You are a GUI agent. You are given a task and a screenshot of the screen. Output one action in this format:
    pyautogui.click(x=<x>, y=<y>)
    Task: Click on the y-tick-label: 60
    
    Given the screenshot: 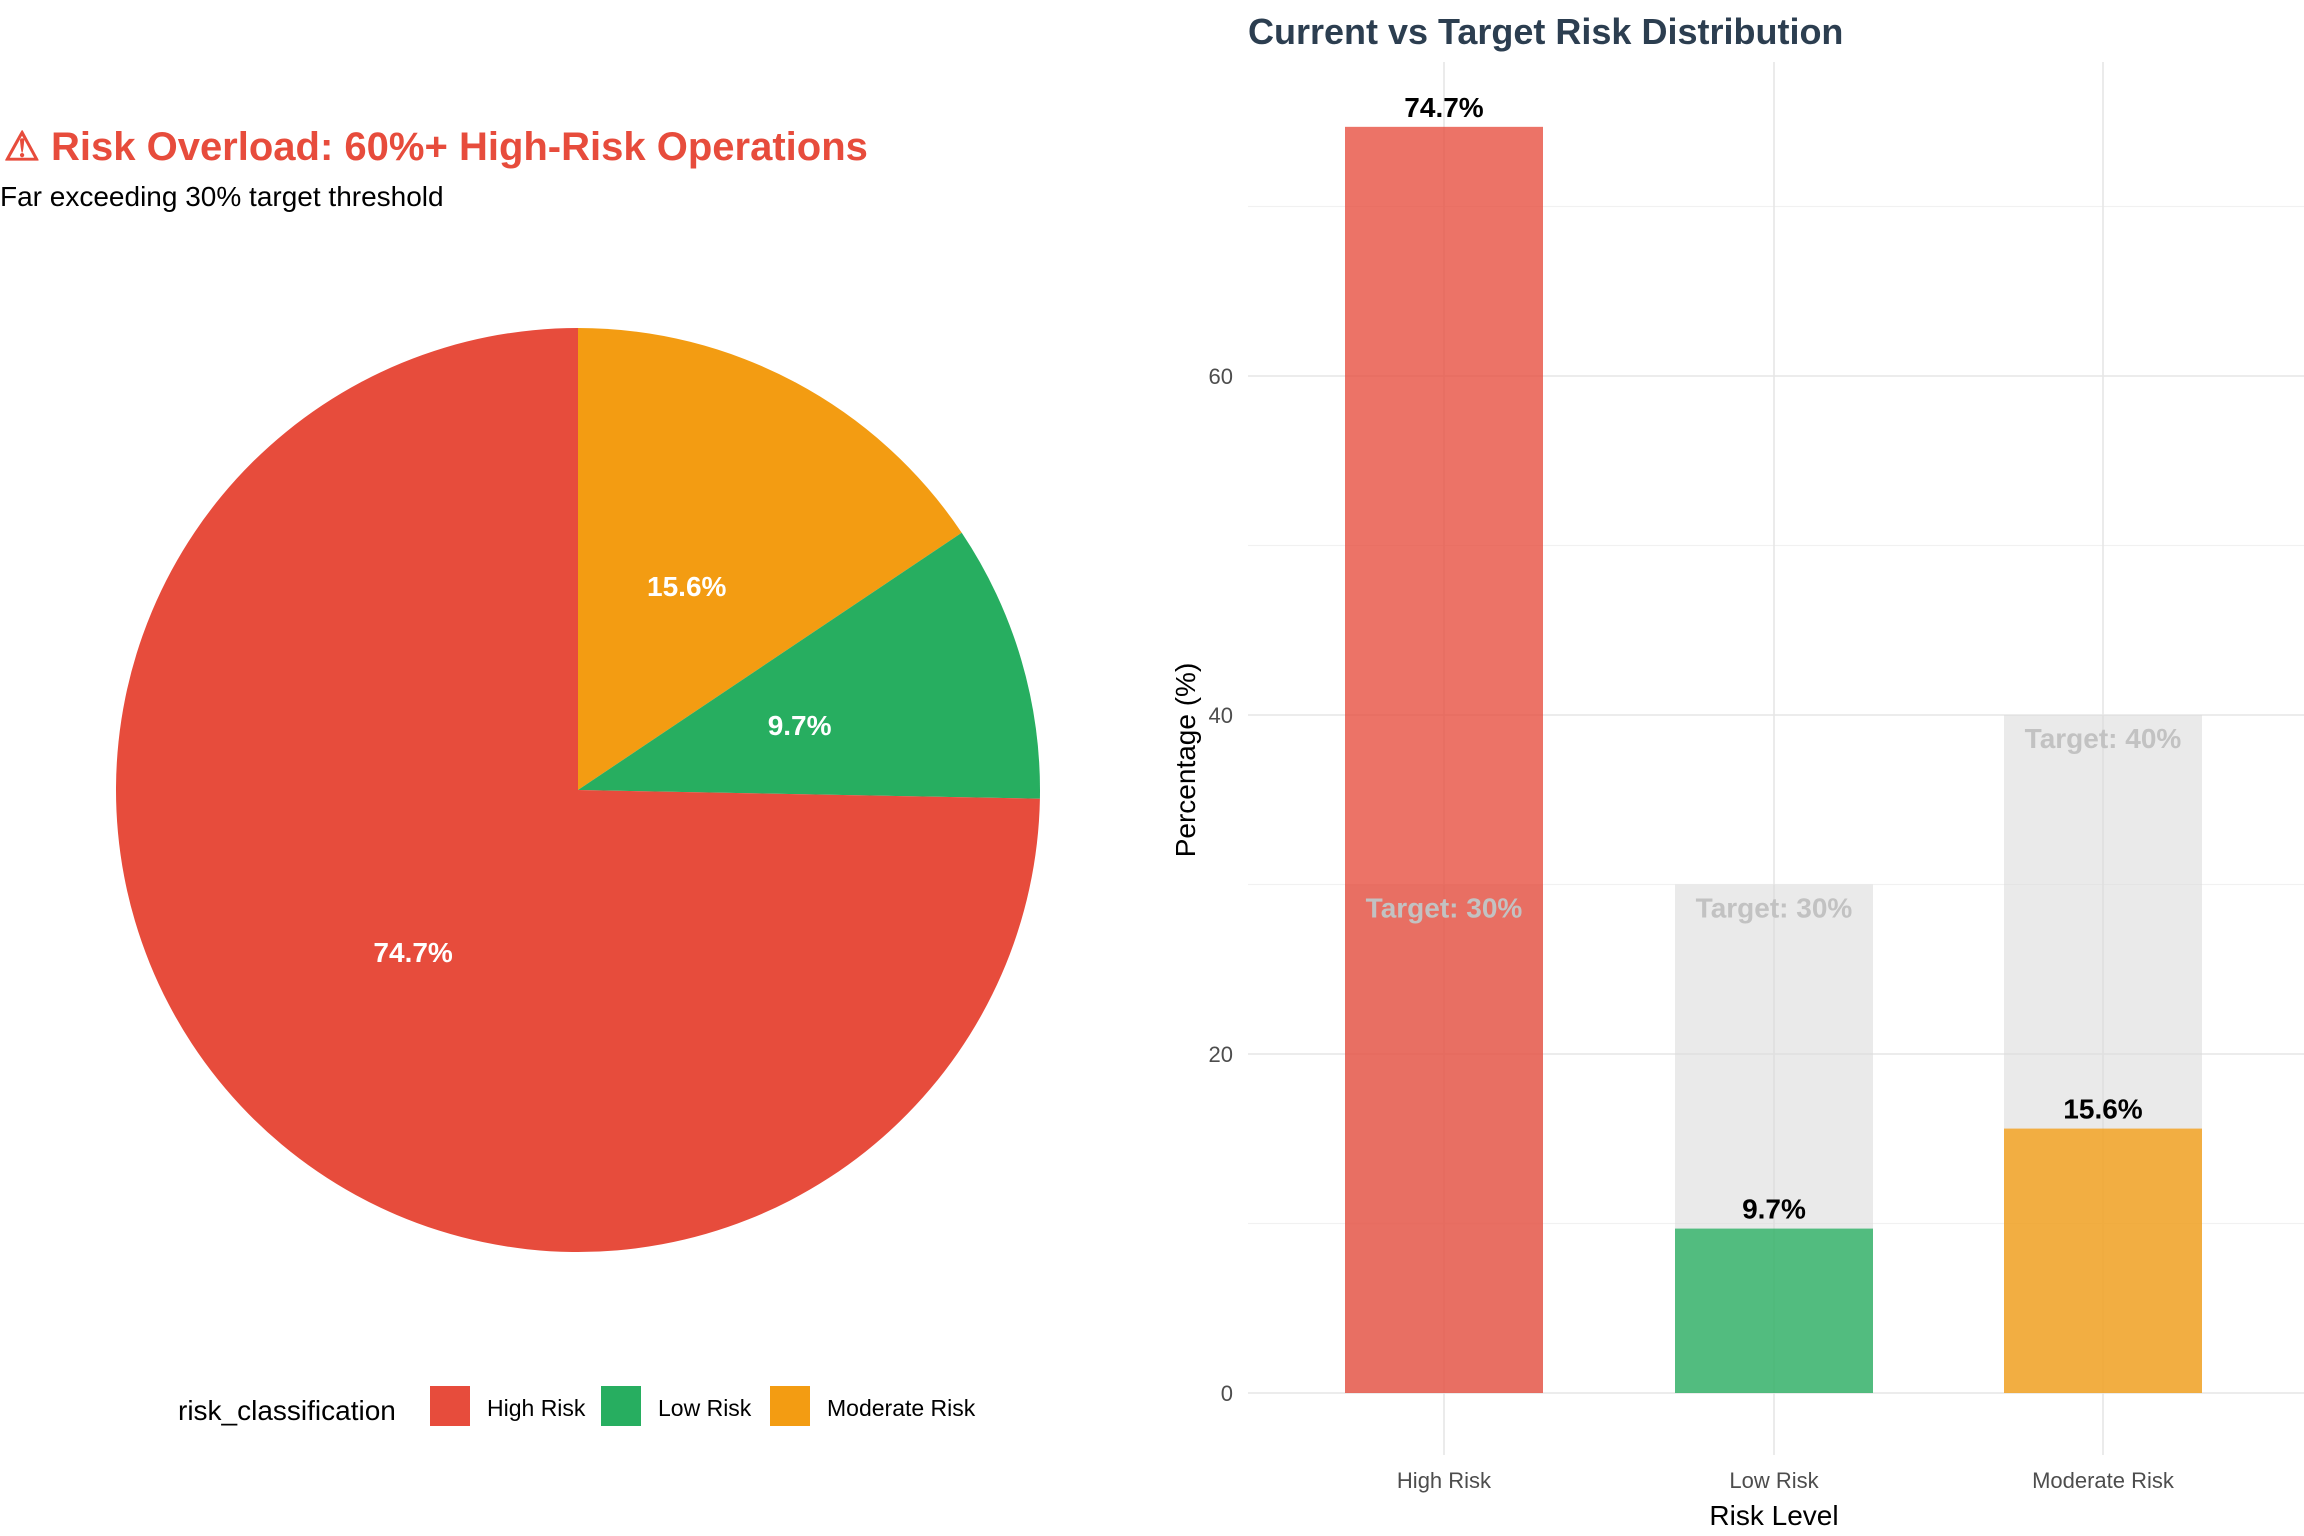 What is the action you would take?
    pyautogui.click(x=1221, y=376)
    